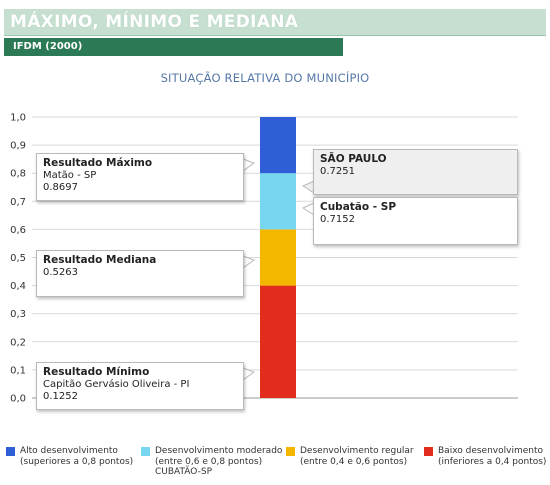  Describe the element at coordinates (18, 174) in the screenshot. I see `y-tick-label: 0,8` at that location.